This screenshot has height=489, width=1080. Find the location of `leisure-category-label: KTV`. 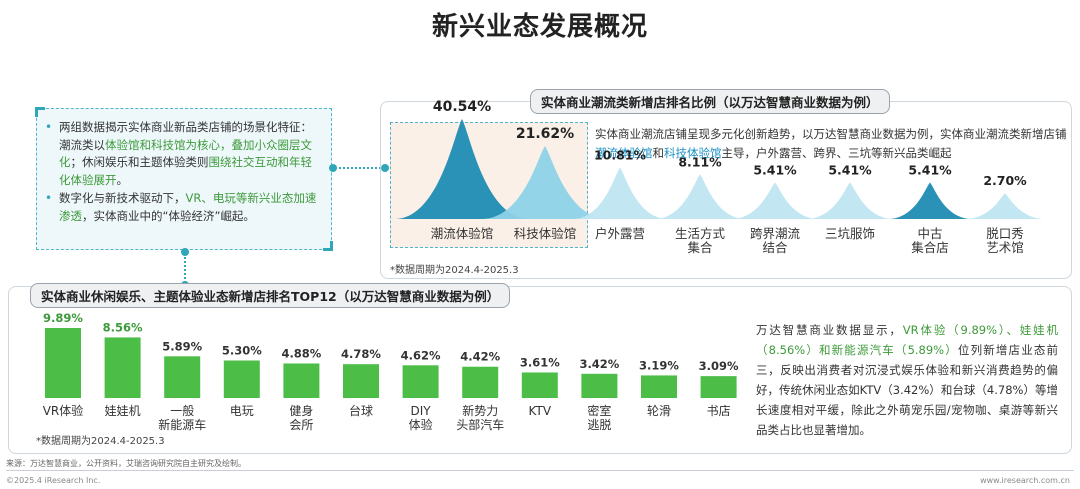

leisure-category-label: KTV is located at coordinates (540, 411).